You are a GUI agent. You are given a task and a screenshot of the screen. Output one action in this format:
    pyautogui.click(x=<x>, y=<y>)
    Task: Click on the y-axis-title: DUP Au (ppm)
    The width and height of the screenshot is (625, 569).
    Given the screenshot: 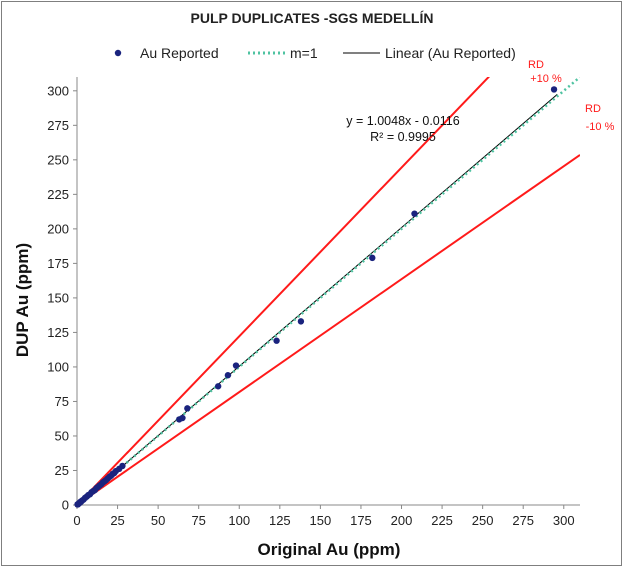 What is the action you would take?
    pyautogui.click(x=22, y=300)
    